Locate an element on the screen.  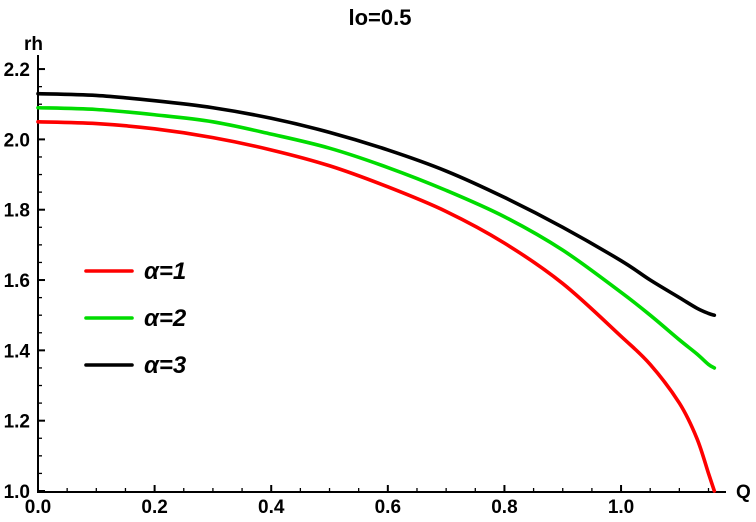
y-tick-label: 2.2 is located at coordinates (17, 70).